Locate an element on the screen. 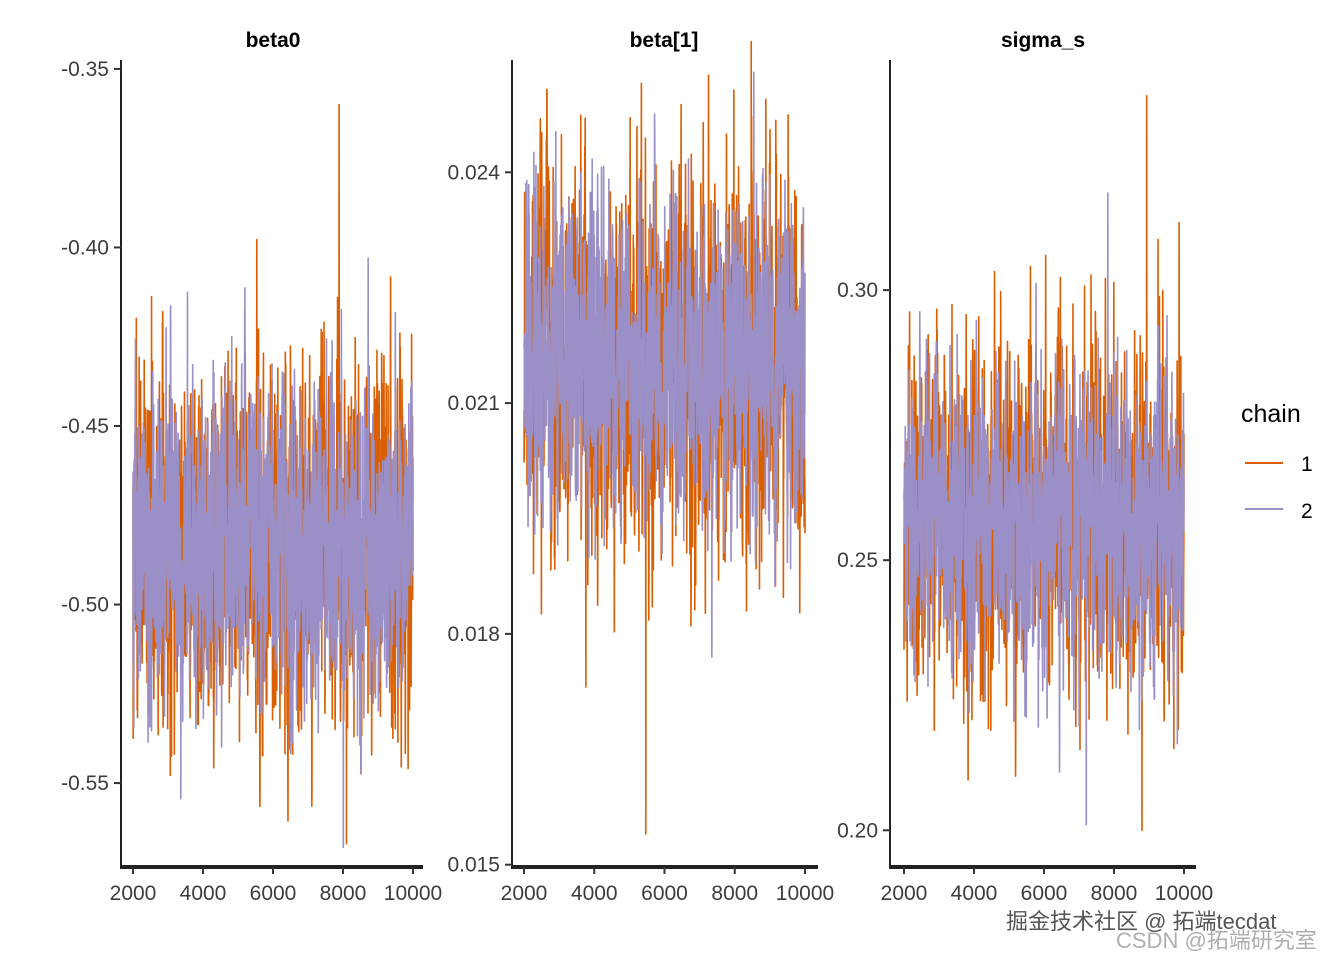 The height and width of the screenshot is (960, 1344). watermark-text: 掘金技术社区 @ 拓端tecdat is located at coordinates (1141, 921).